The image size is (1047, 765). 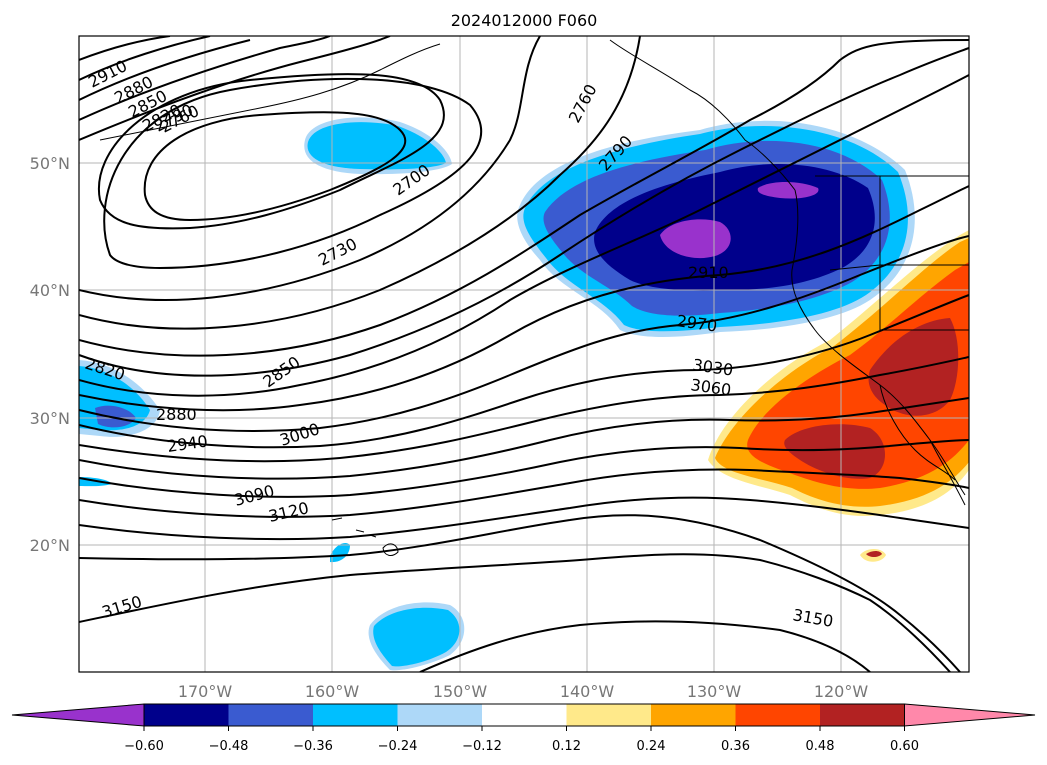 What do you see at coordinates (917, 432) in the screenshot?
I see `coastline-baja` at bounding box center [917, 432].